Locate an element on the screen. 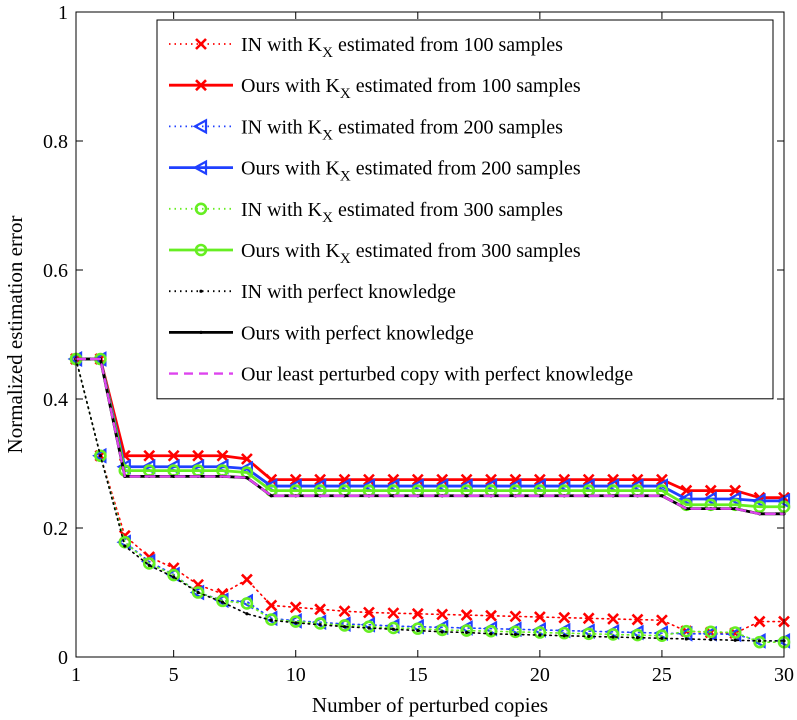 The image size is (797, 720). x-tick-label: 25 is located at coordinates (662, 675).